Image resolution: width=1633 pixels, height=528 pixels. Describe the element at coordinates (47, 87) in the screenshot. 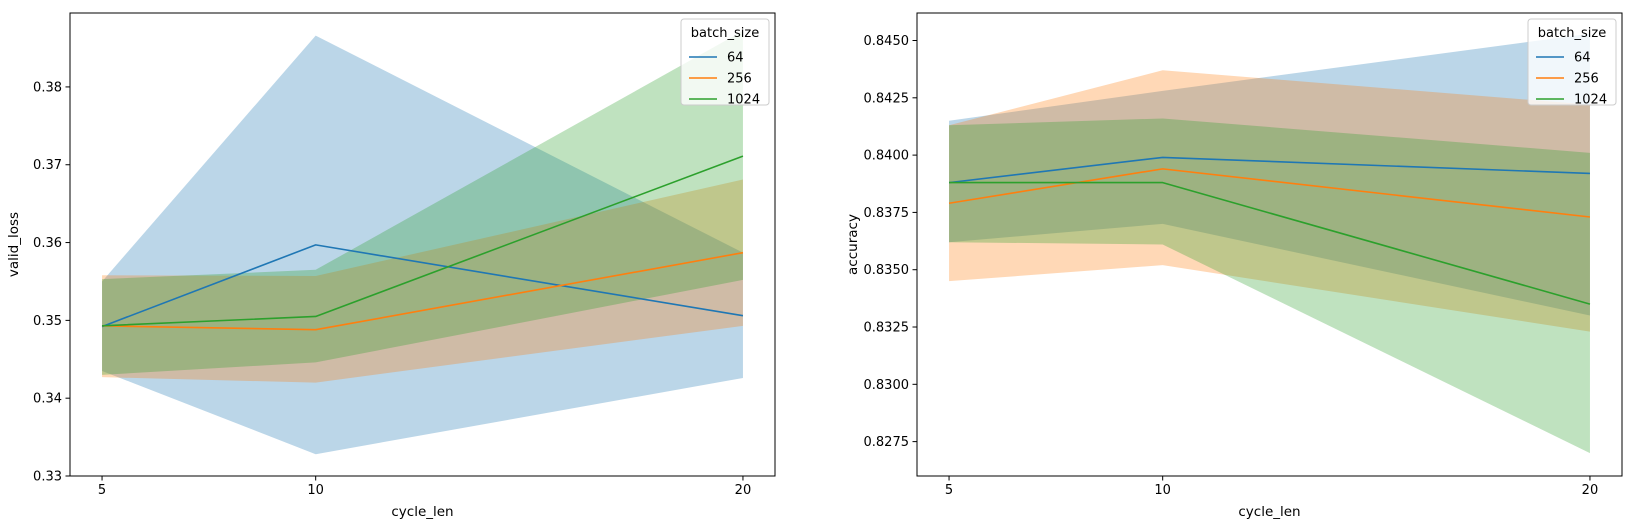

I see `y-tick-label: 0.38` at that location.